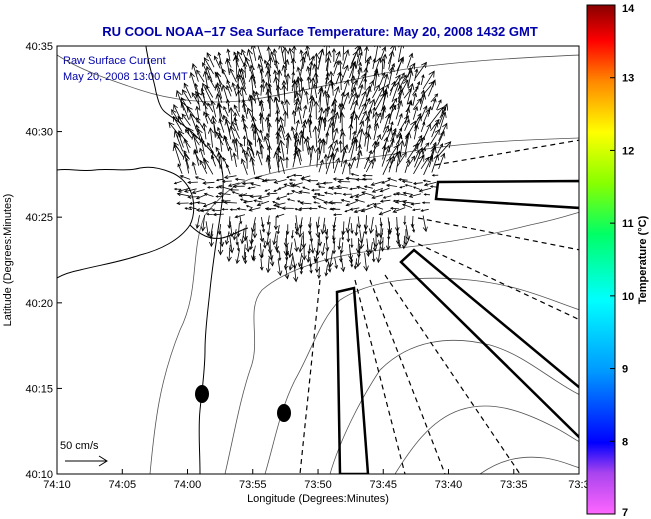 This screenshot has width=651, height=519. I want to click on x-tick-label: 73:50, so click(318, 485).